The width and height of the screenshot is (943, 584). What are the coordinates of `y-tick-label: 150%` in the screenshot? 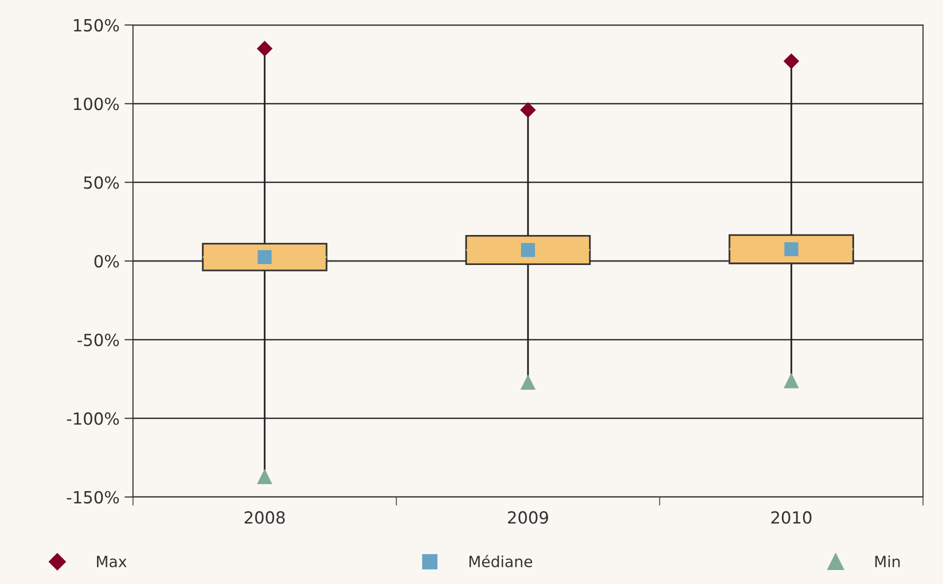 It's located at (96, 25).